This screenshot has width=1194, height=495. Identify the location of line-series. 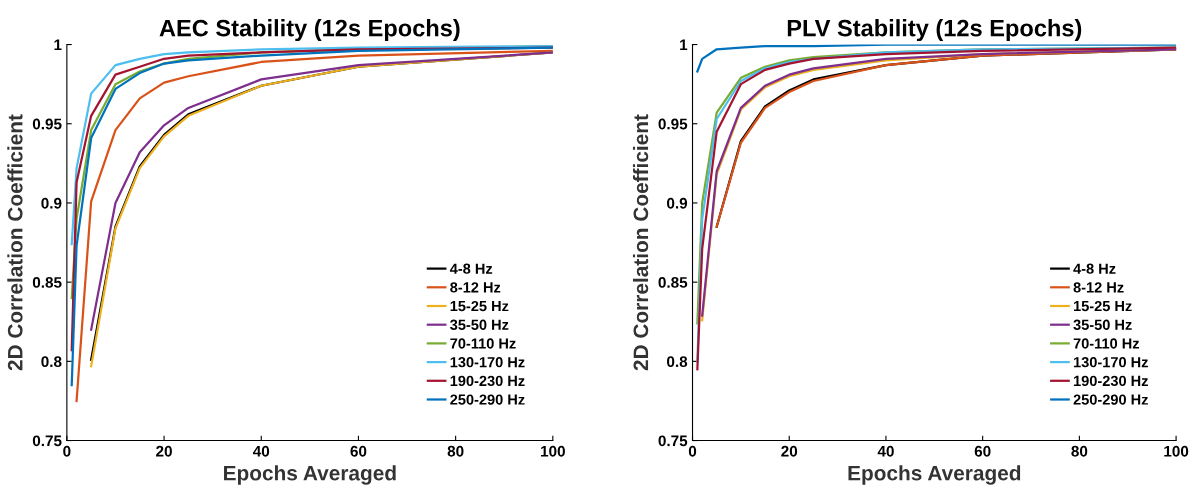
(936, 58).